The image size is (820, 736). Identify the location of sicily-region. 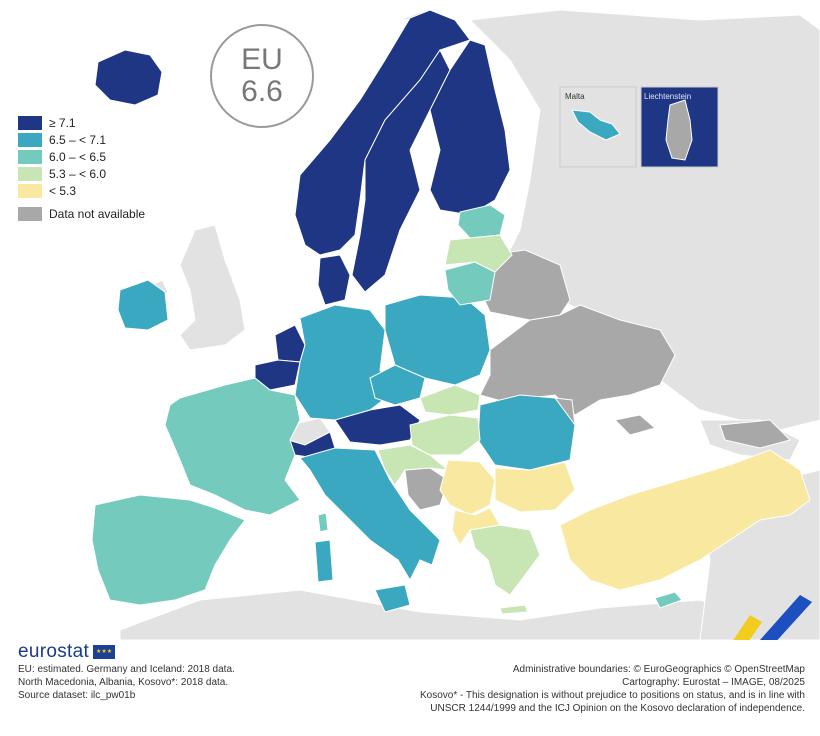
(392, 598).